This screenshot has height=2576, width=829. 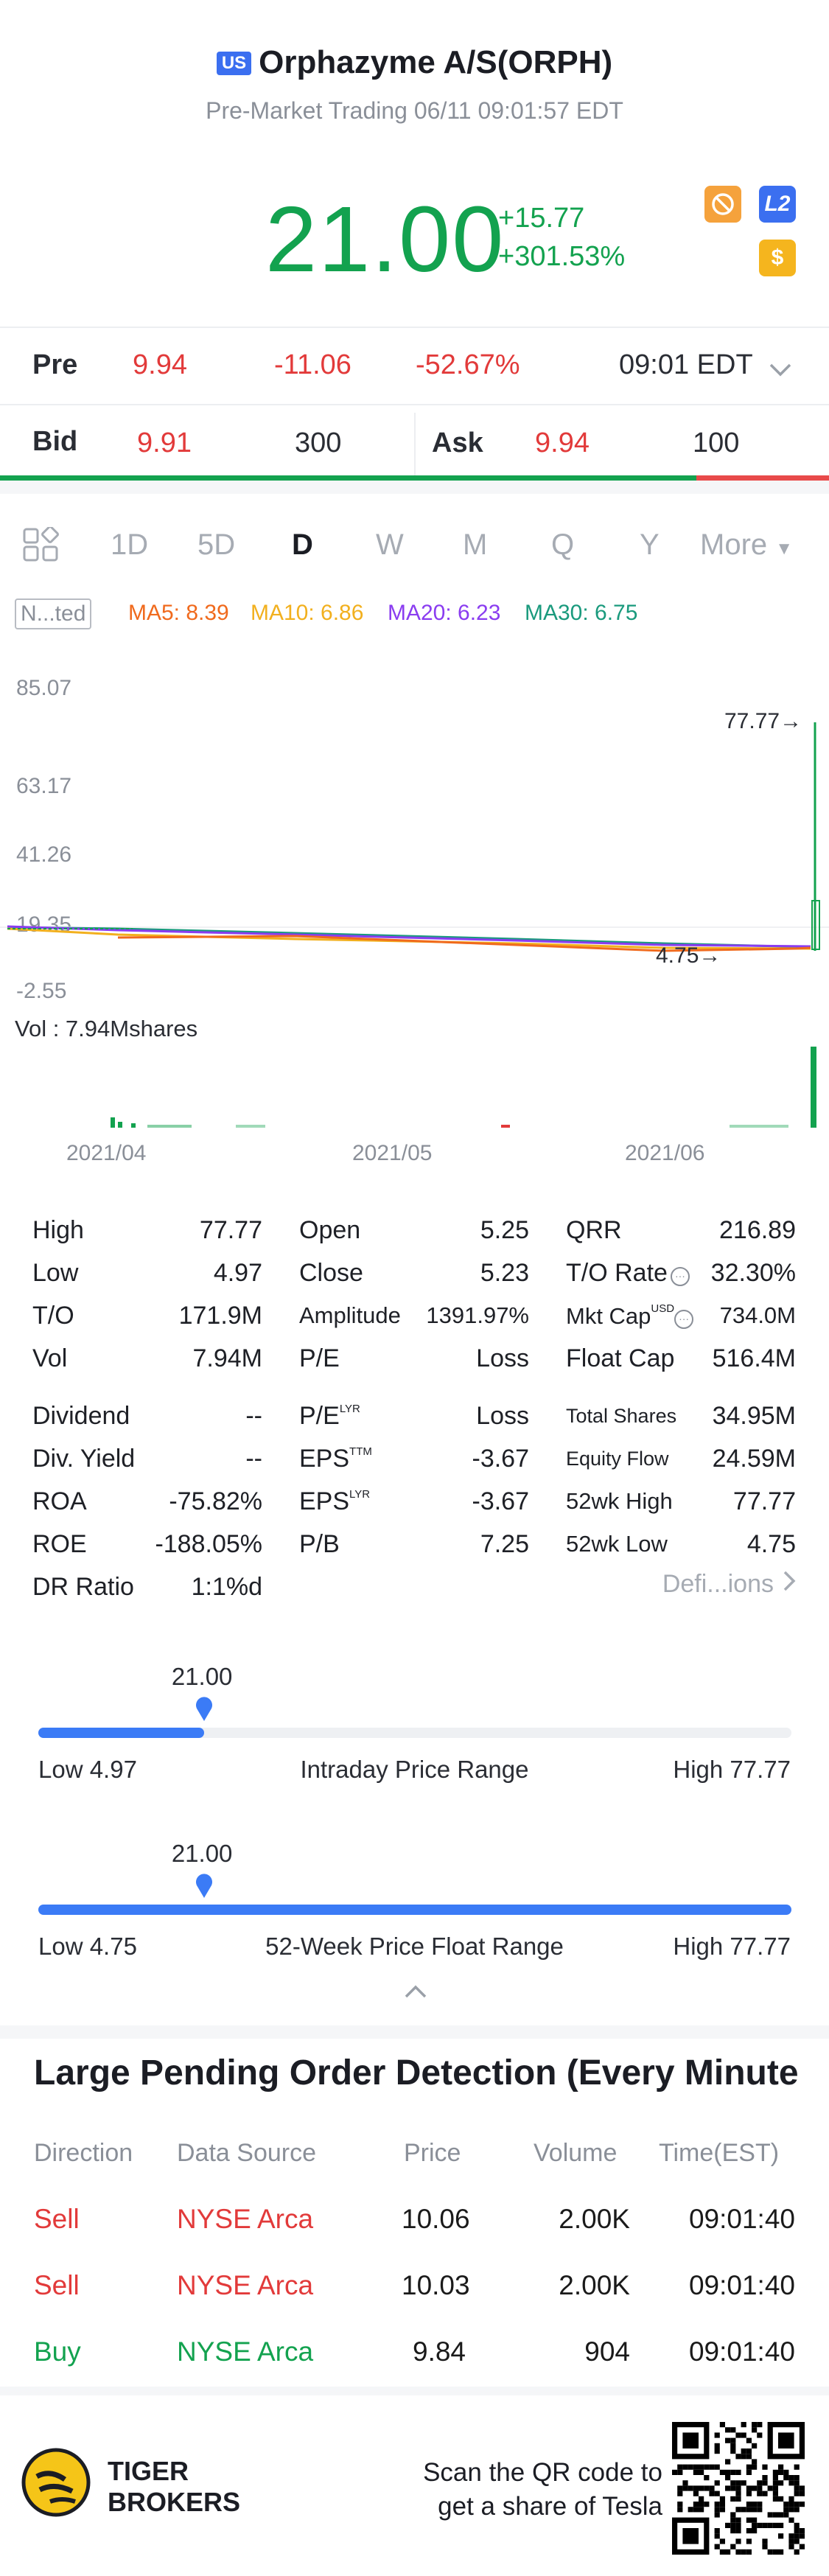 What do you see at coordinates (468, 364) in the screenshot?
I see `pre-change-percent: -52.67%` at bounding box center [468, 364].